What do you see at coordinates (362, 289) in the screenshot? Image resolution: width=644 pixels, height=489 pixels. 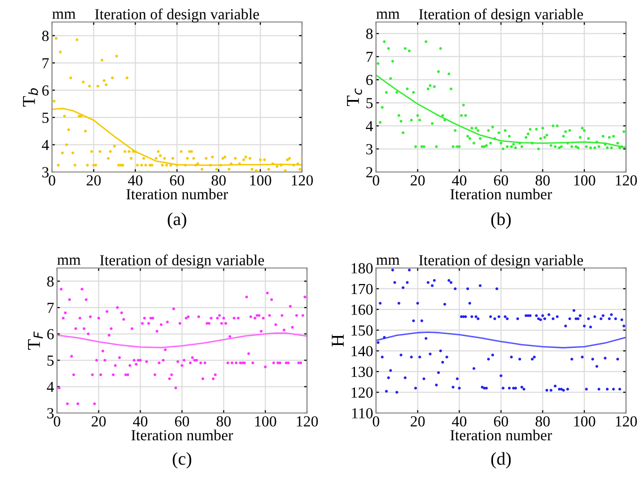 I see `y-tick-label: 170` at bounding box center [362, 289].